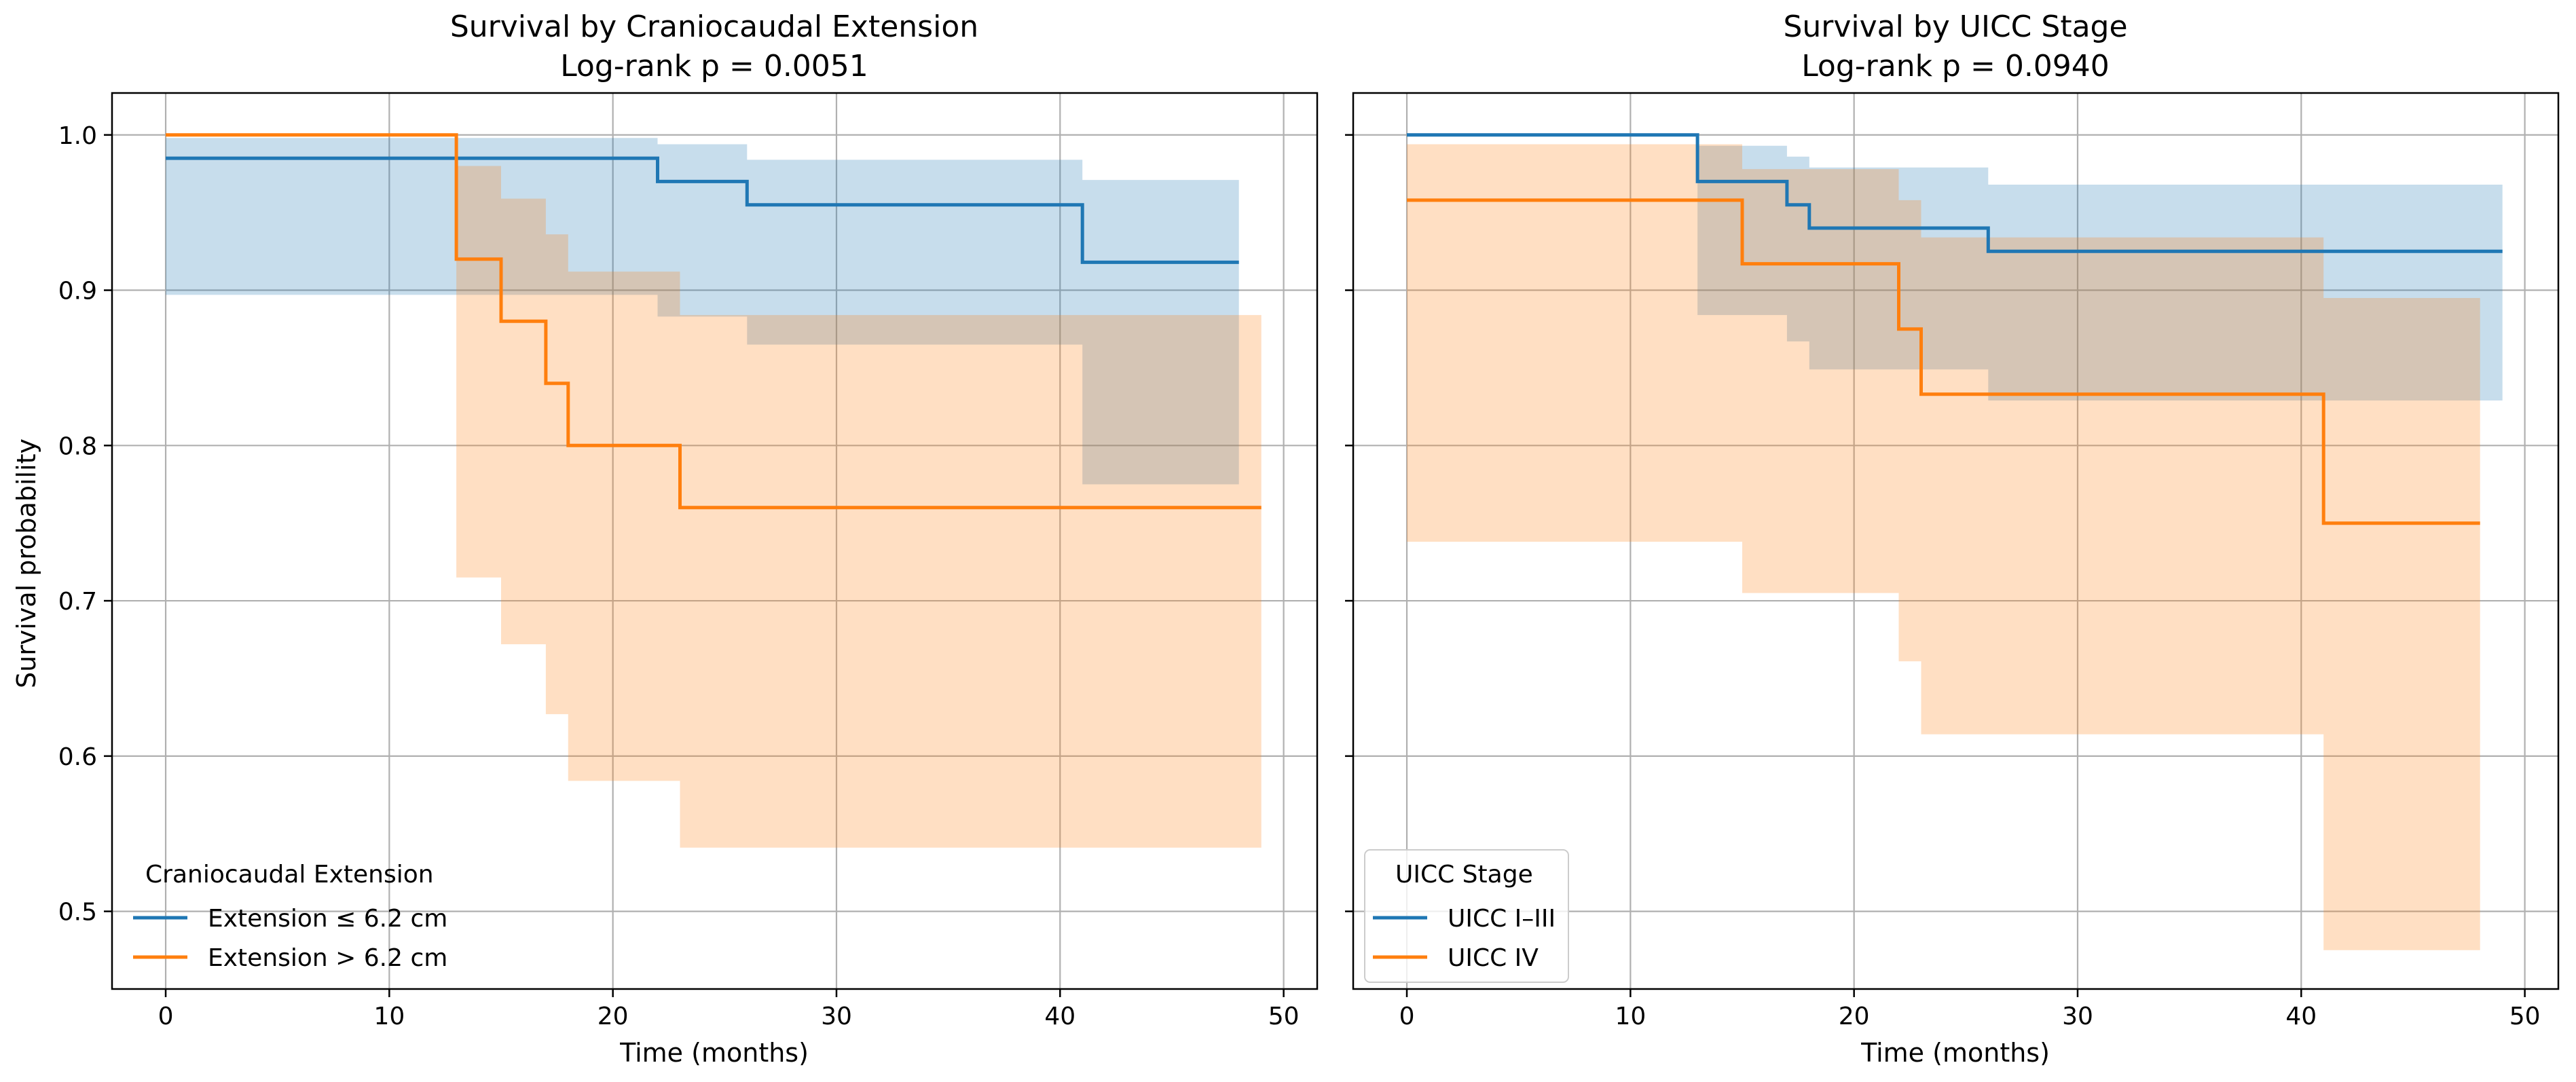 The image size is (2576, 1082). What do you see at coordinates (1955, 66) in the screenshot?
I see `panel-subtitle: Log-rank p = 0.0940` at bounding box center [1955, 66].